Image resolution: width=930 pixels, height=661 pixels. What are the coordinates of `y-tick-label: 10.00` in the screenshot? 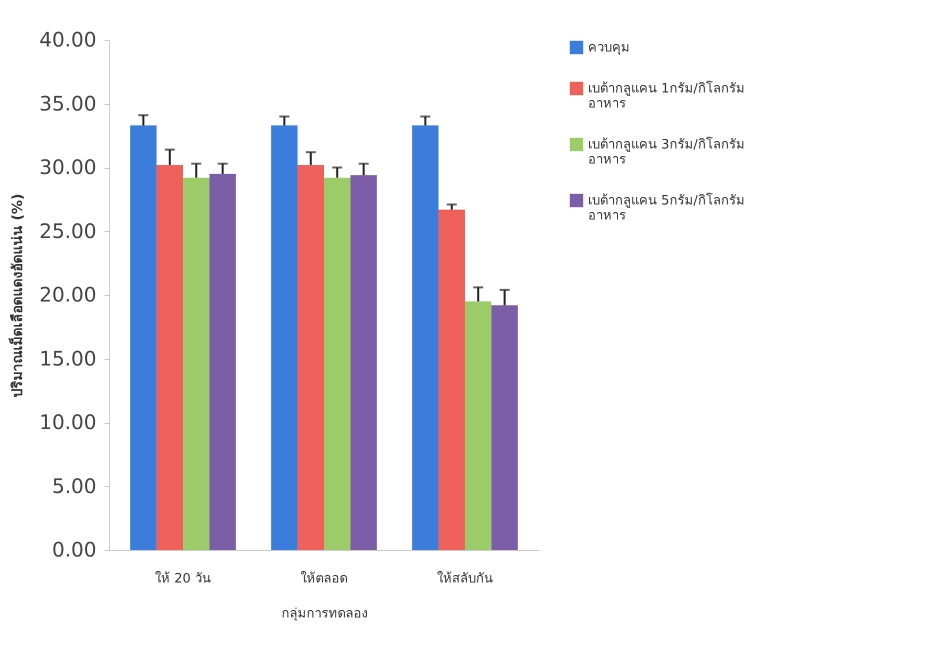 It's located at (67, 422).